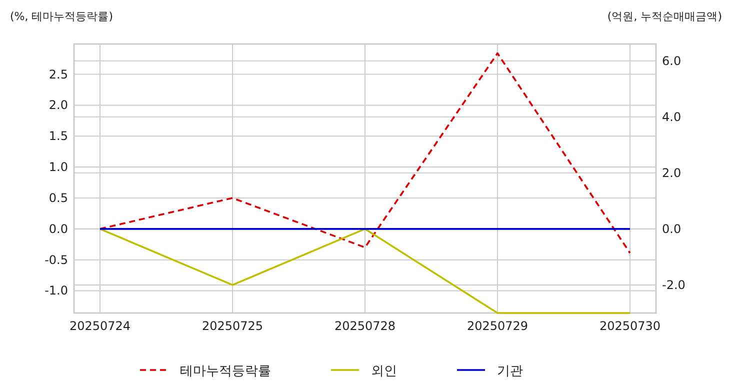 The width and height of the screenshot is (732, 392). I want to click on x-tick-label: 20250725, so click(233, 326).